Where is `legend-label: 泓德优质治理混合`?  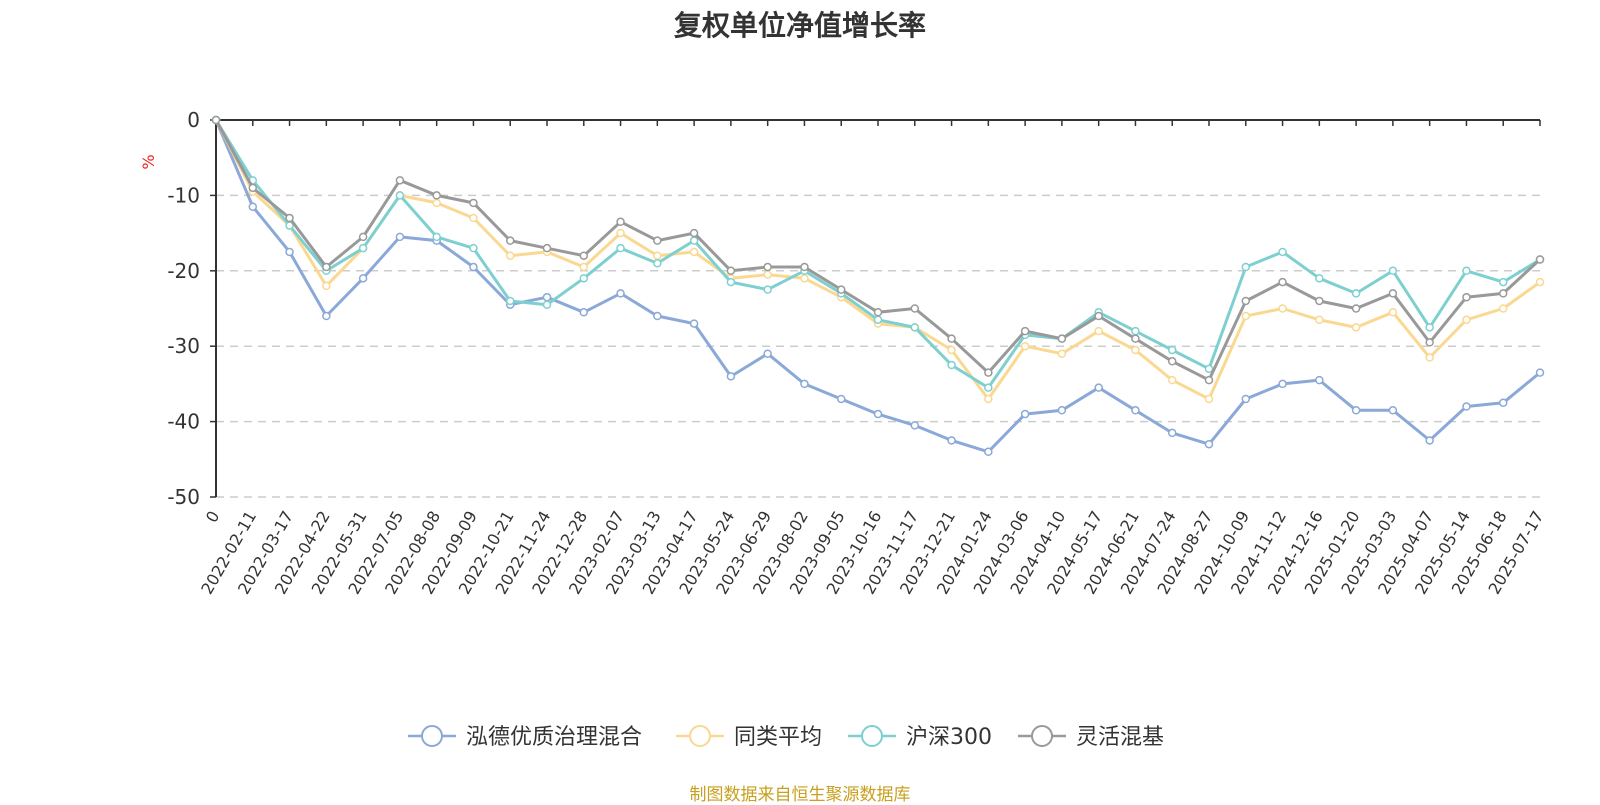 legend-label: 泓德优质治理混合 is located at coordinates (554, 737).